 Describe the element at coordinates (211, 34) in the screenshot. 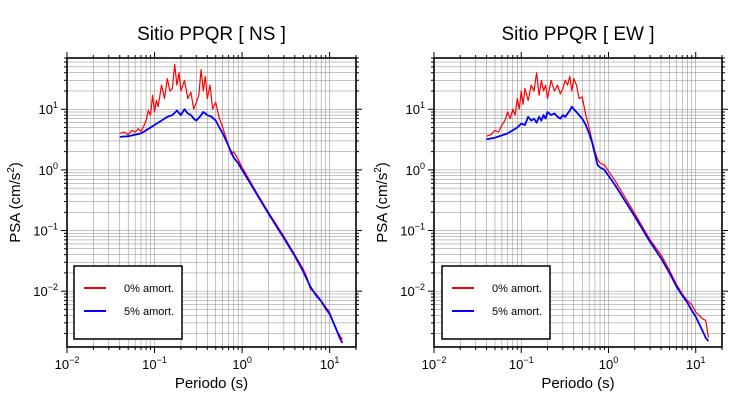

I see `chart-title: Sitio PPQR [ NS ]` at that location.